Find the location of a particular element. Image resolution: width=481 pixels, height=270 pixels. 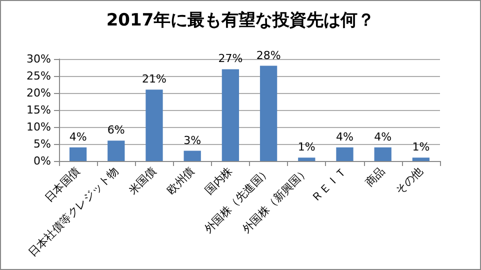

x-tick-label: その他 is located at coordinates (409, 180).